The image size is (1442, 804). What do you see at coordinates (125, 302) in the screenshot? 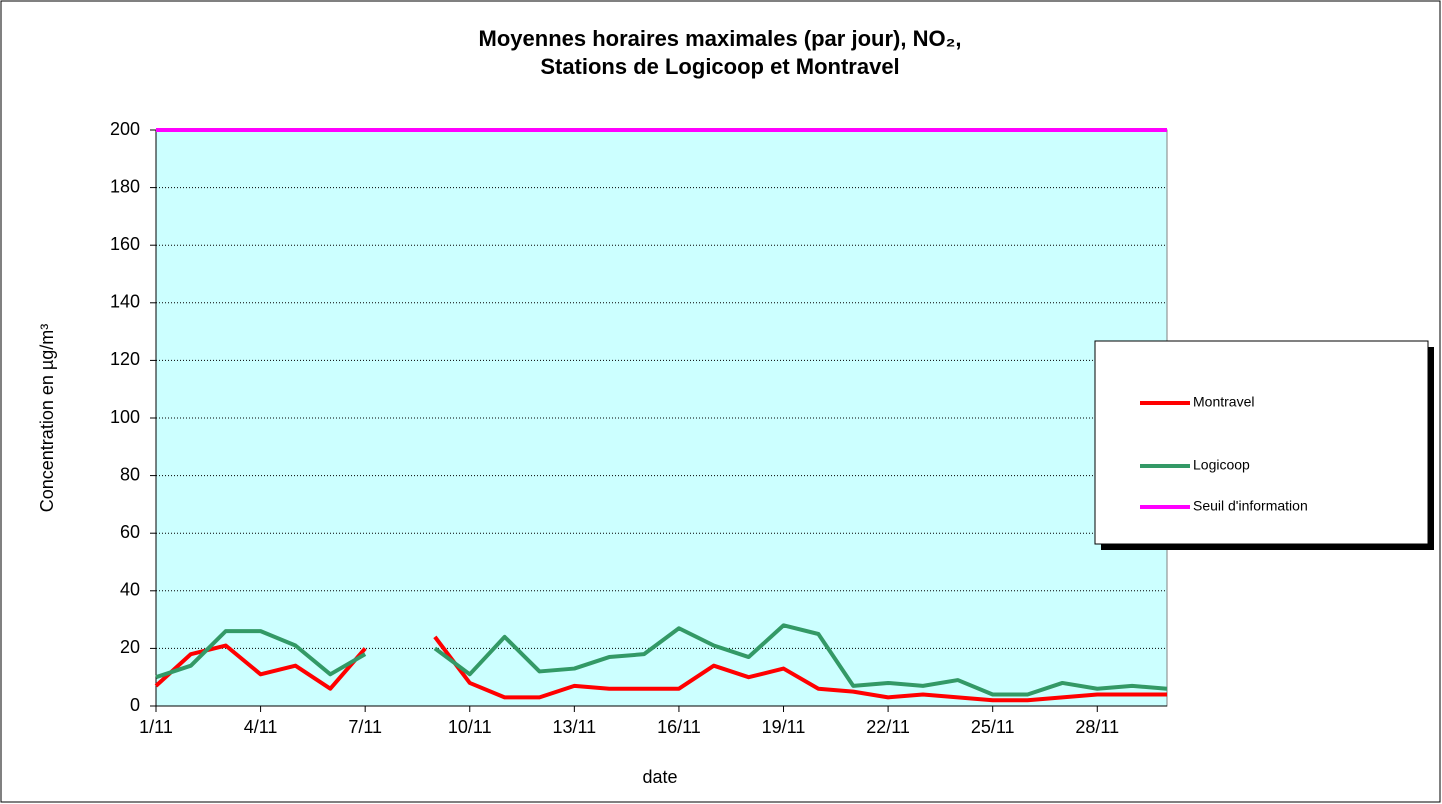
I see `y-tick-label: 140` at bounding box center [125, 302].